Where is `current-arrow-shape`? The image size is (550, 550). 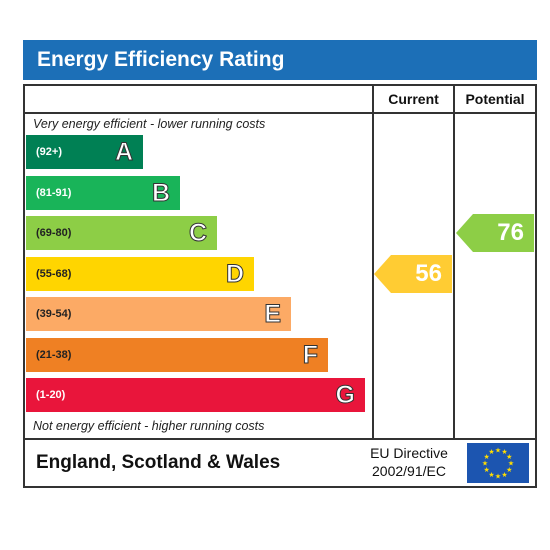 current-arrow-shape is located at coordinates (413, 273).